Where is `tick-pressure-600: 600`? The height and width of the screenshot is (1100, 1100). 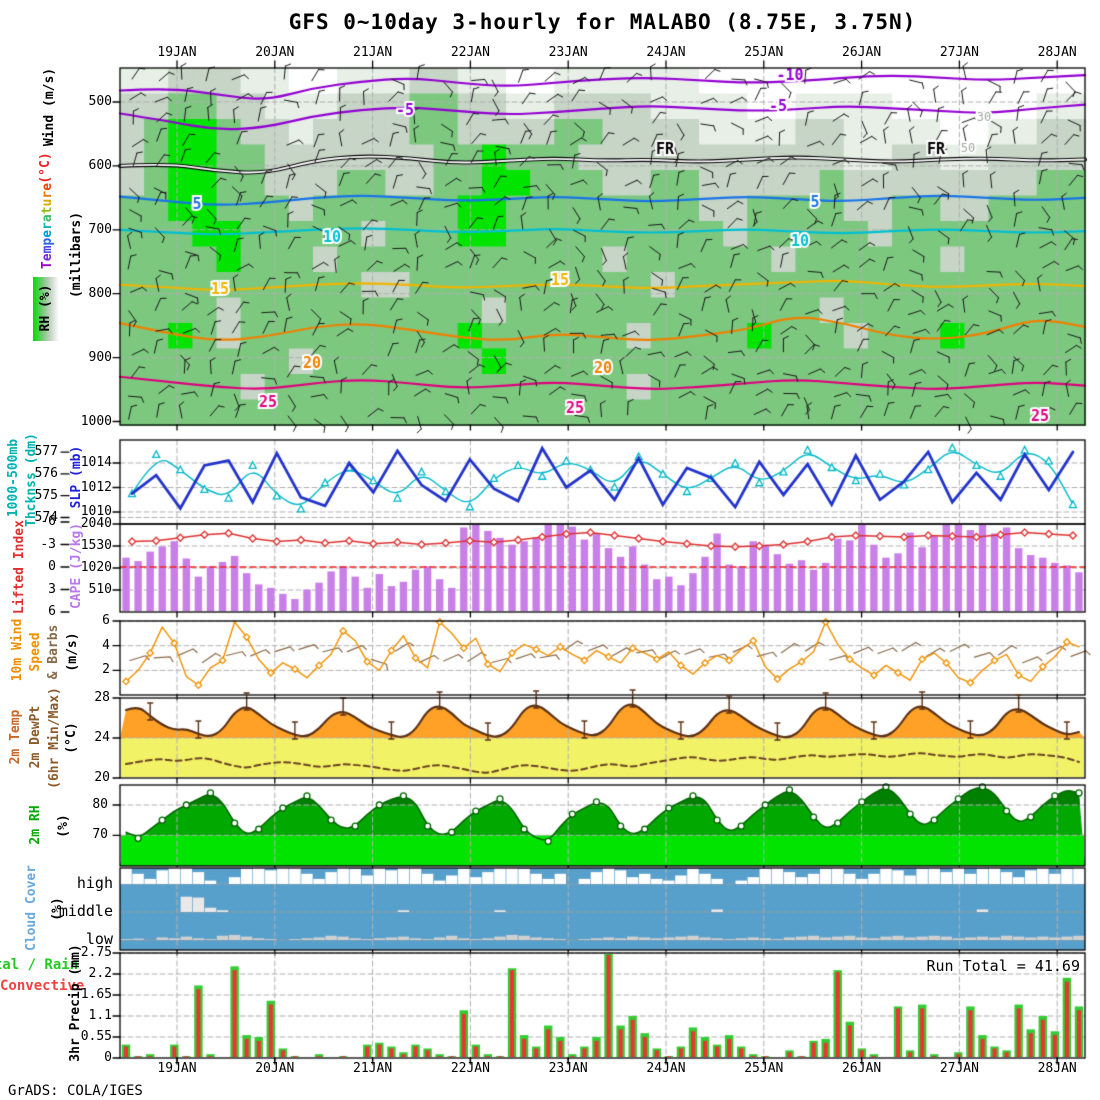
tick-pressure-600: 600 is located at coordinates (100, 165).